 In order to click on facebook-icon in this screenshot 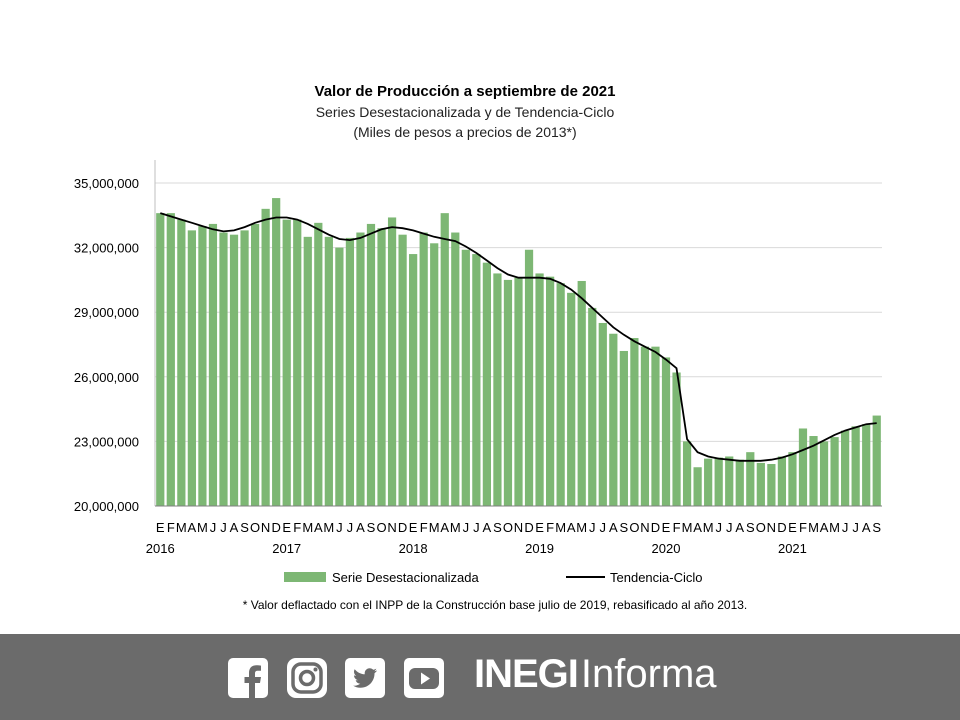, I will do `click(248, 678)`.